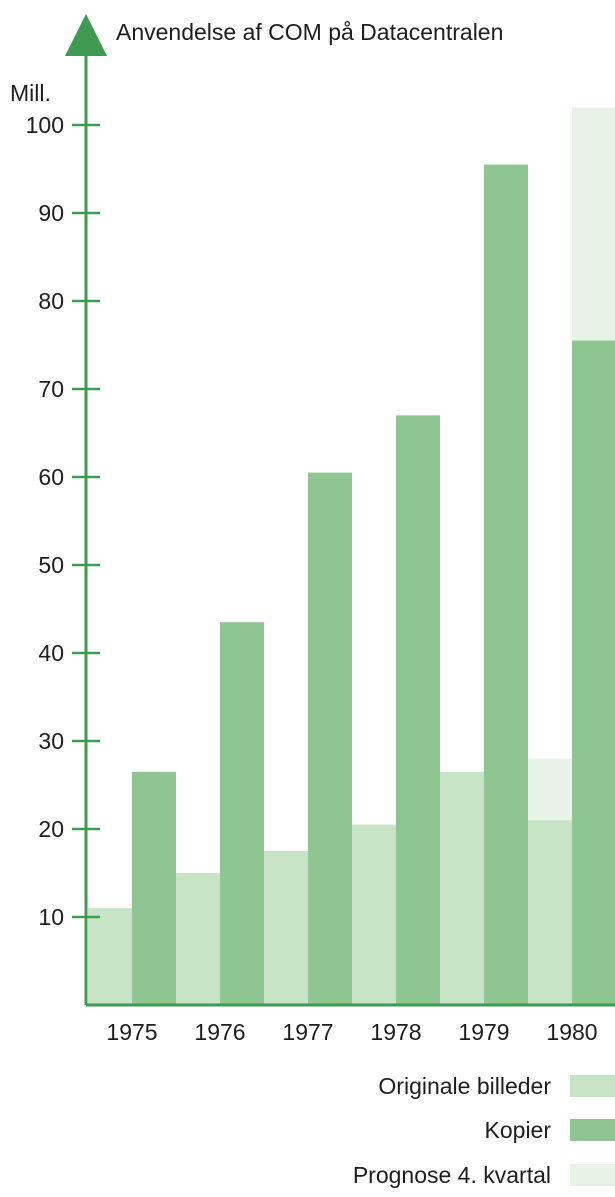 This screenshot has height=1197, width=615. I want to click on bar-originale-1980, so click(550, 912).